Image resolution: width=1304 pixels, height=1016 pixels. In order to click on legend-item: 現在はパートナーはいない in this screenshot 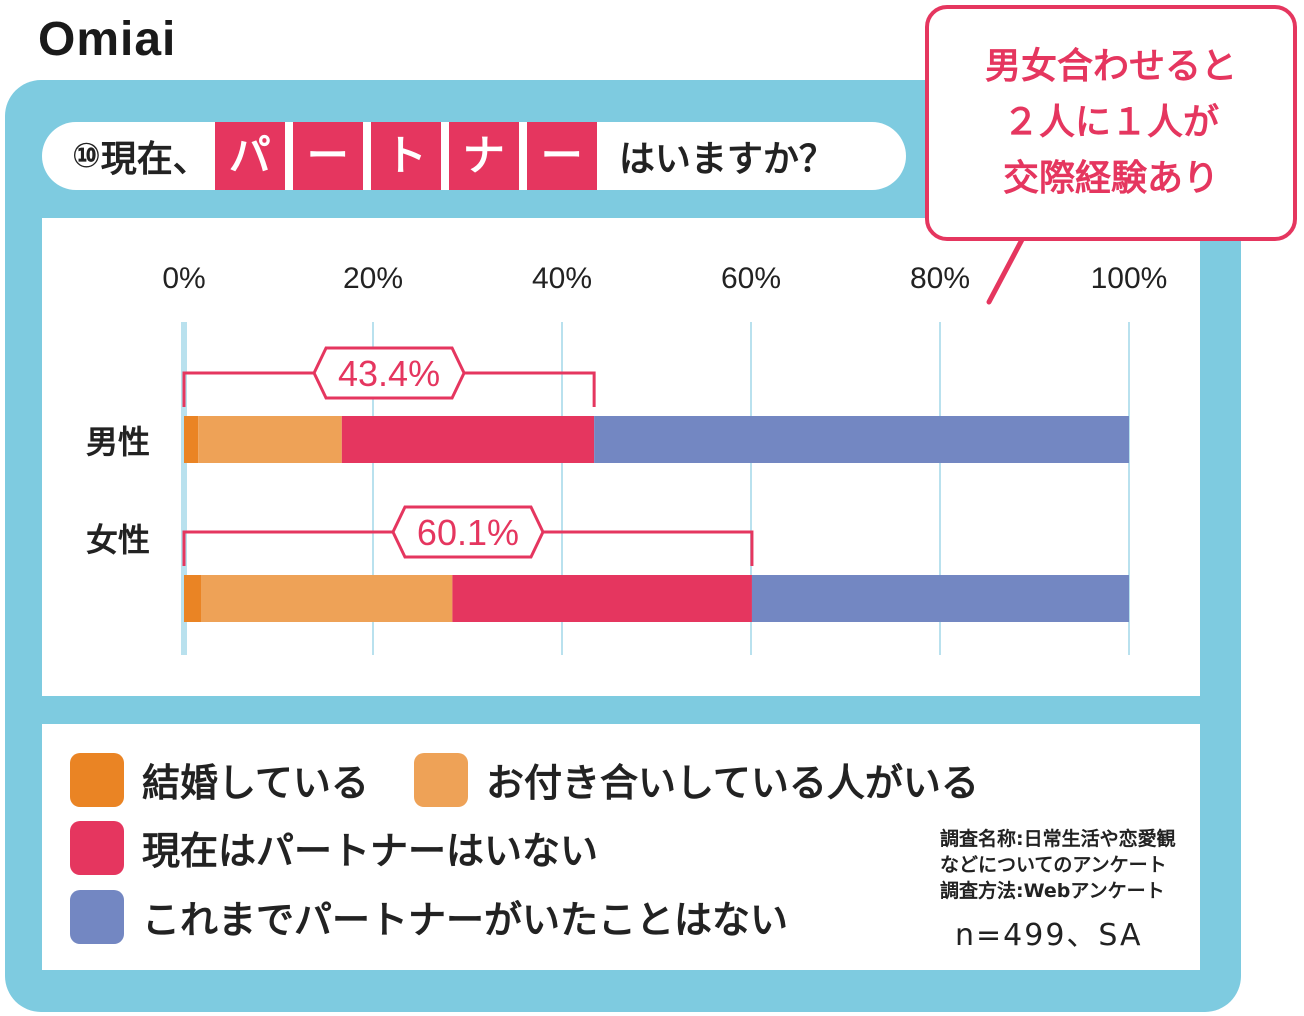, I will do `click(334, 847)`.